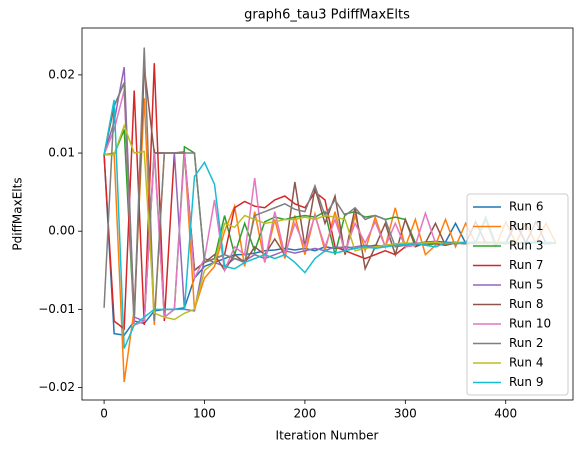 This screenshot has height=453, width=587. What do you see at coordinates (505, 414) in the screenshot?
I see `x-tick-label: 400` at bounding box center [505, 414].